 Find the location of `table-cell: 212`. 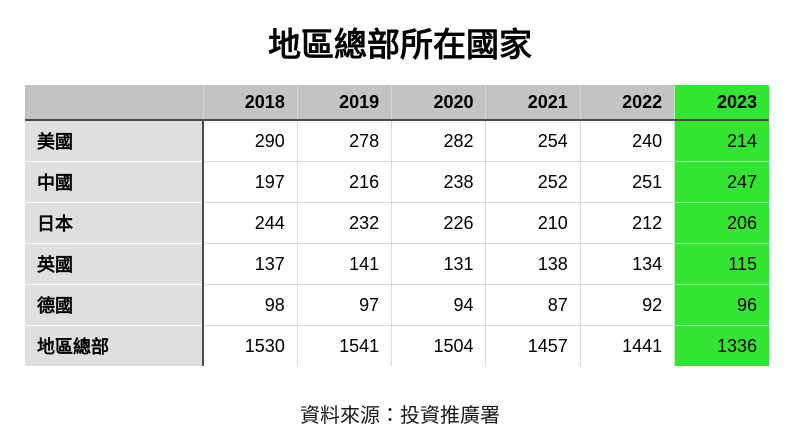

table-cell: 212 is located at coordinates (628, 223).